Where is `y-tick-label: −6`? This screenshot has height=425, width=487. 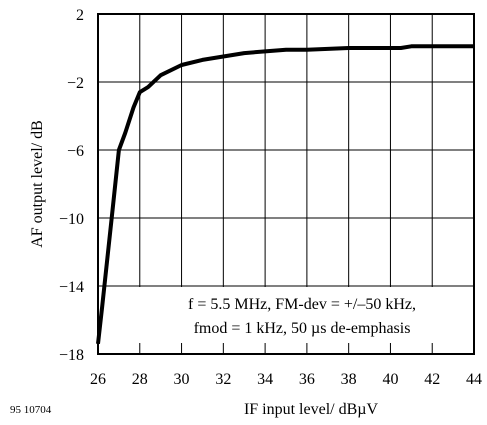 y-tick-label: −6 is located at coordinates (75, 151).